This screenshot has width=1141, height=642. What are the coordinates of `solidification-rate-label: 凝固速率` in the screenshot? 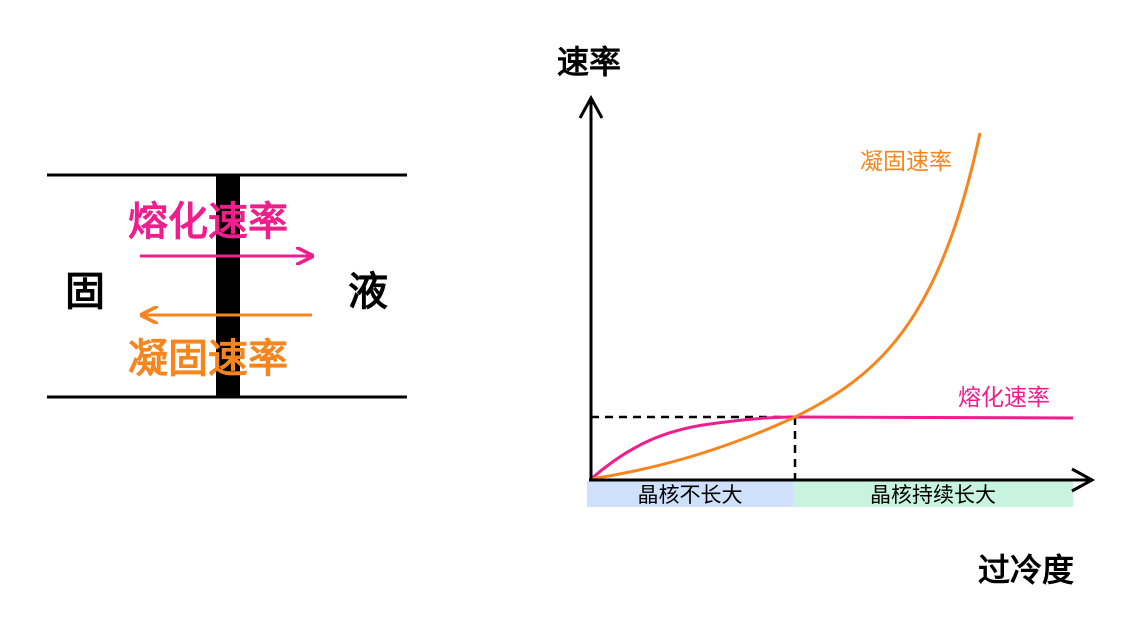 It's located at (208, 358).